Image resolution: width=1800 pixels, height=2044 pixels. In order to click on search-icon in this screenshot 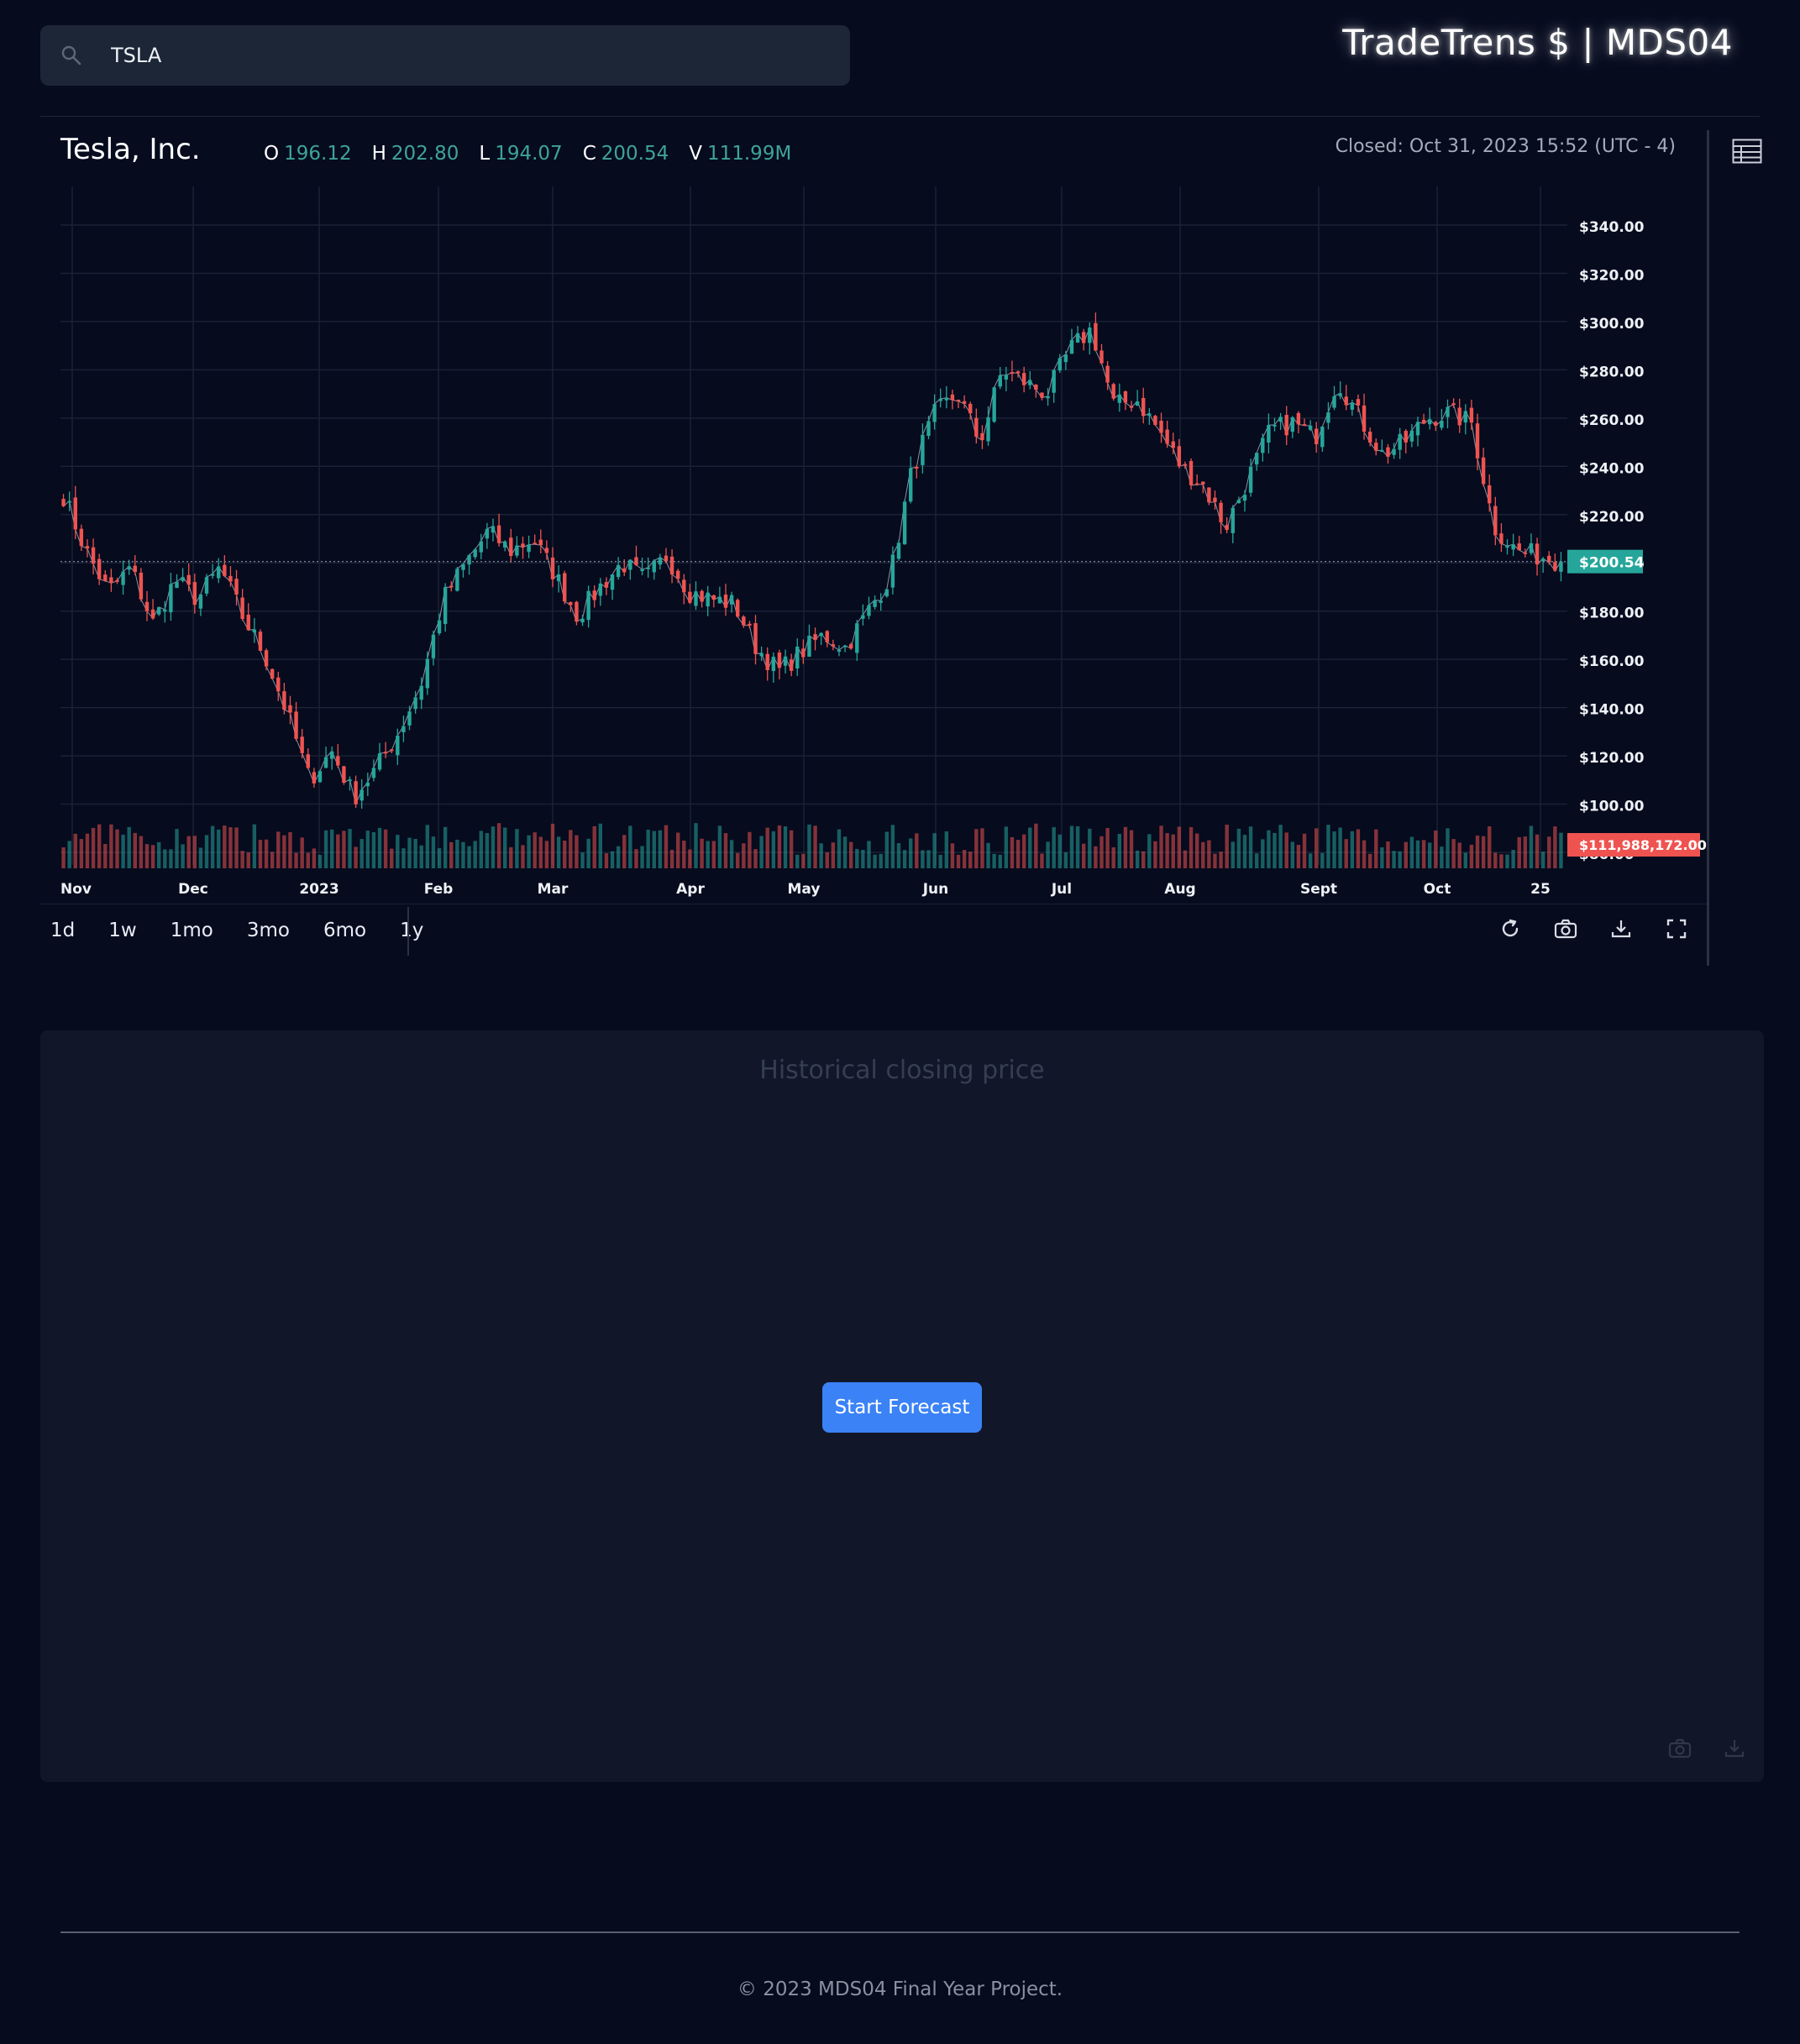, I will do `click(71, 55)`.